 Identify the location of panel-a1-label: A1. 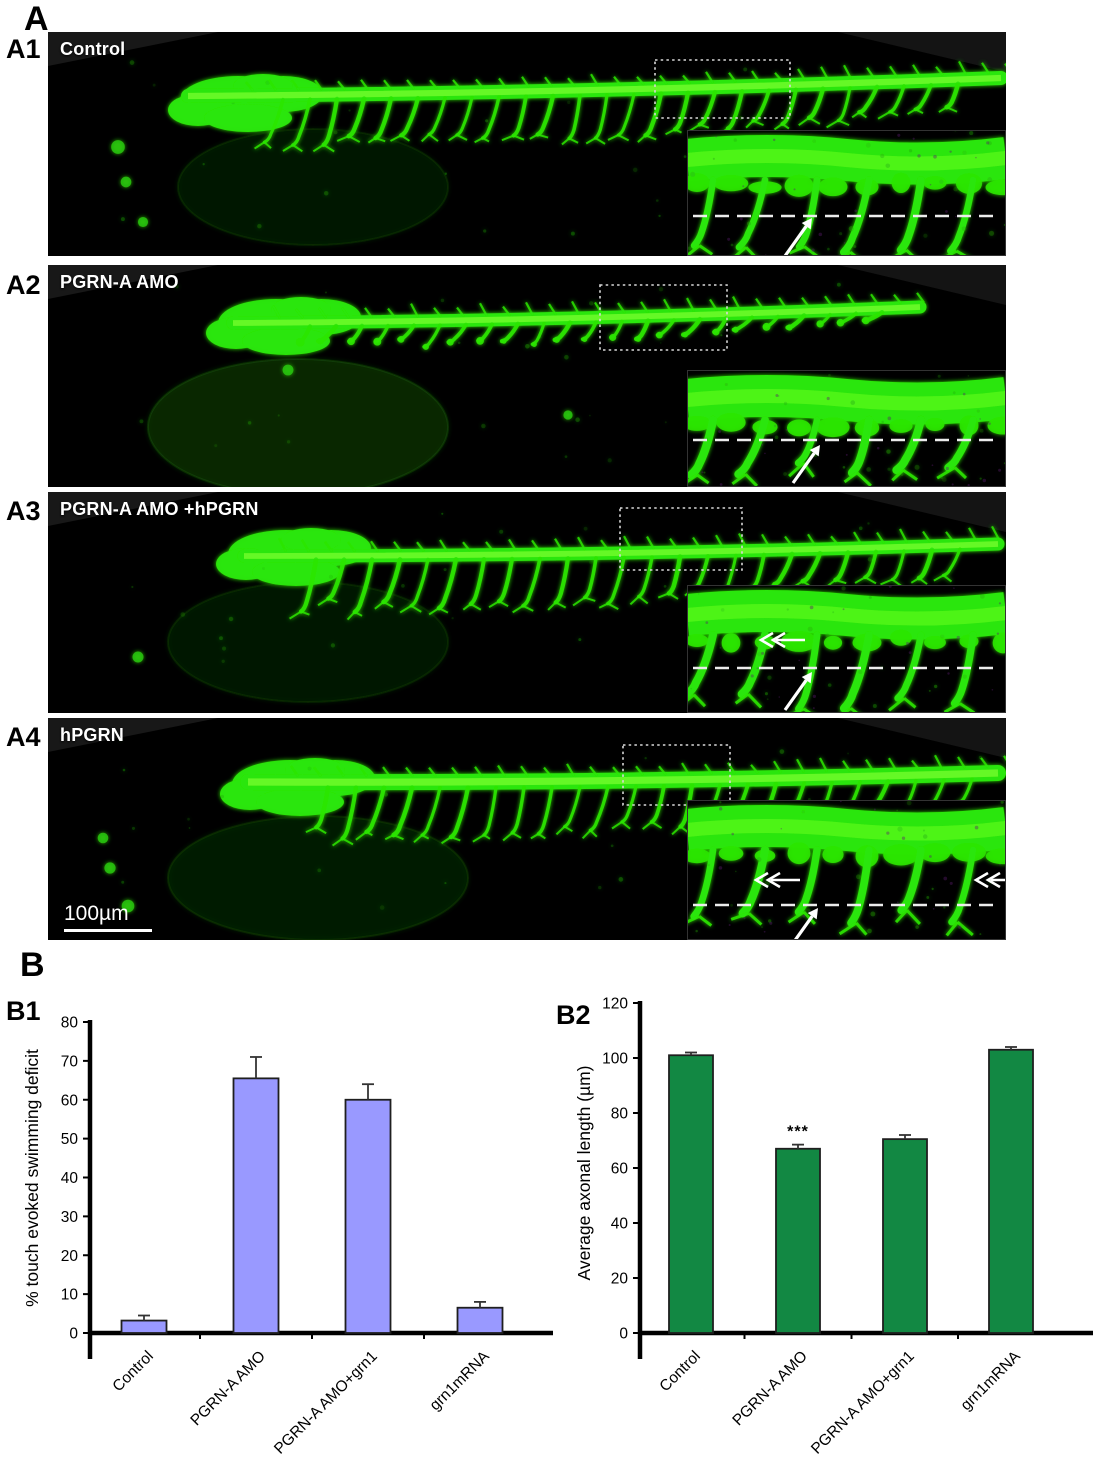
(23, 49).